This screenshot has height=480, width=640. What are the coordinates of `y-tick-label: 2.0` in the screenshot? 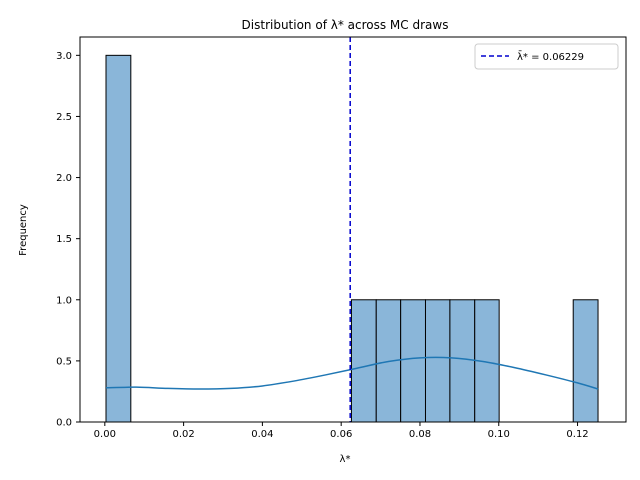 It's located at (64, 178).